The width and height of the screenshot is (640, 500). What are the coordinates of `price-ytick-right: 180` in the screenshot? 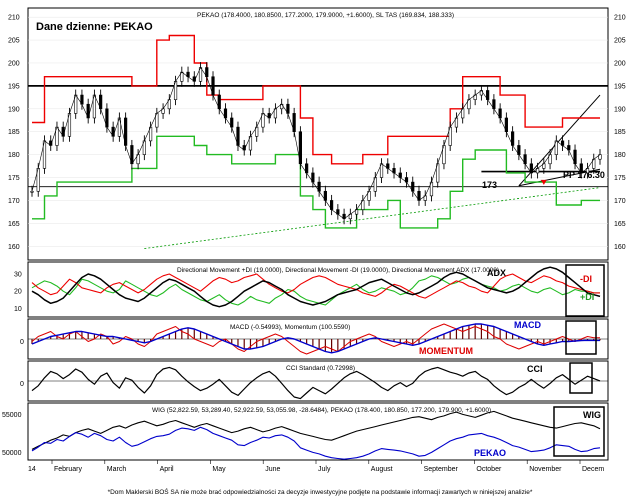 It's located at (620, 155).